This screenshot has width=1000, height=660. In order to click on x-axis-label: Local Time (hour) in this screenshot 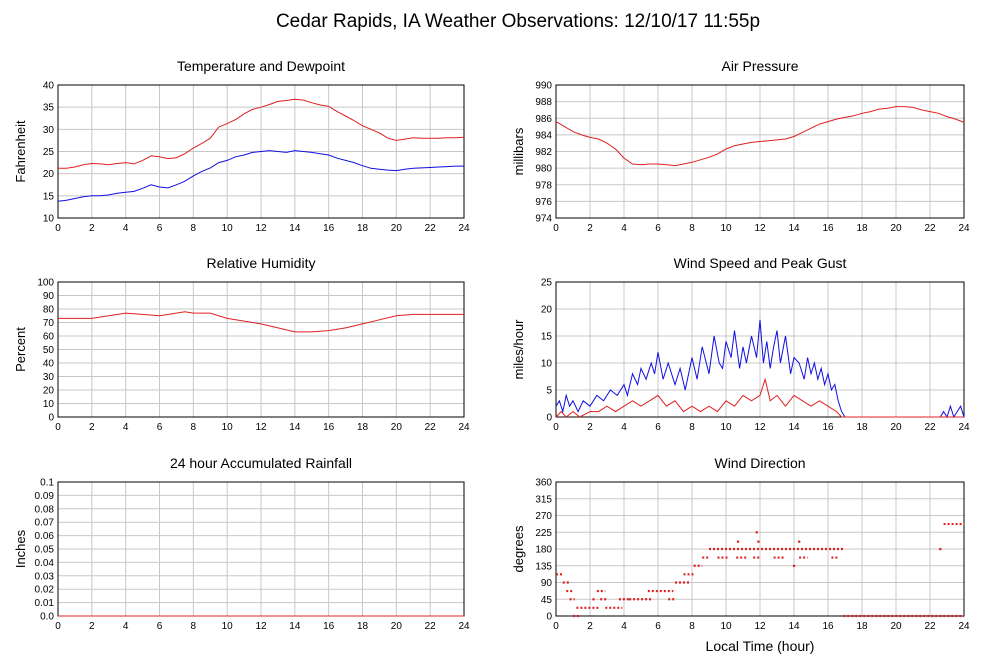, I will do `click(760, 646)`.